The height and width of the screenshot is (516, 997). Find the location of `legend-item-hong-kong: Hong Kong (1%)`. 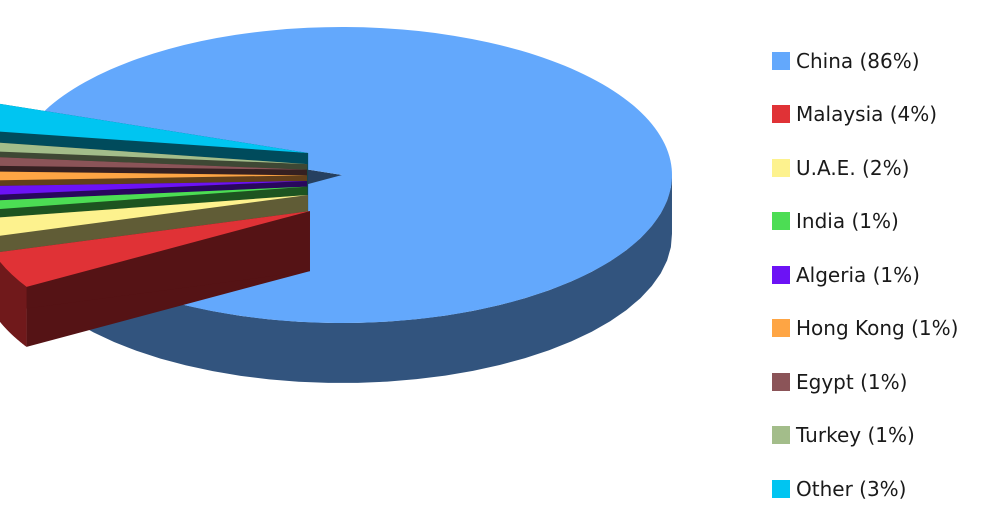

legend-item-hong-kong: Hong Kong (1%) is located at coordinates (883, 329).